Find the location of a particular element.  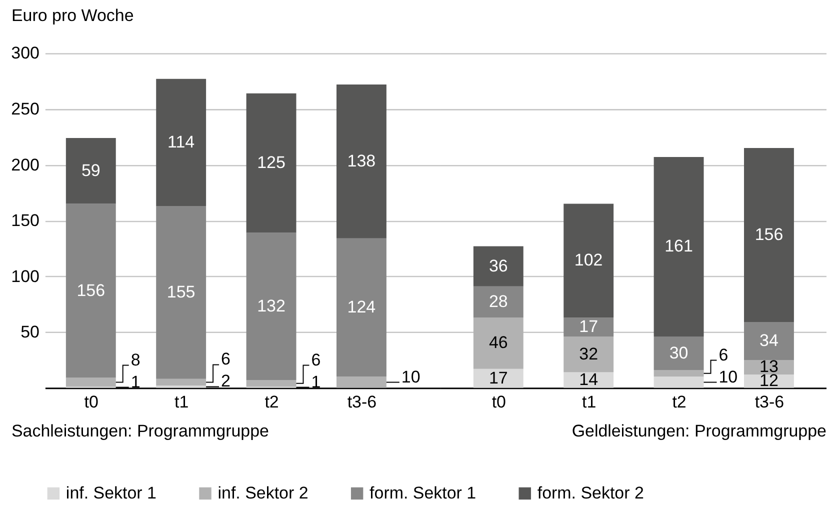

data-label: 32 is located at coordinates (588, 354).